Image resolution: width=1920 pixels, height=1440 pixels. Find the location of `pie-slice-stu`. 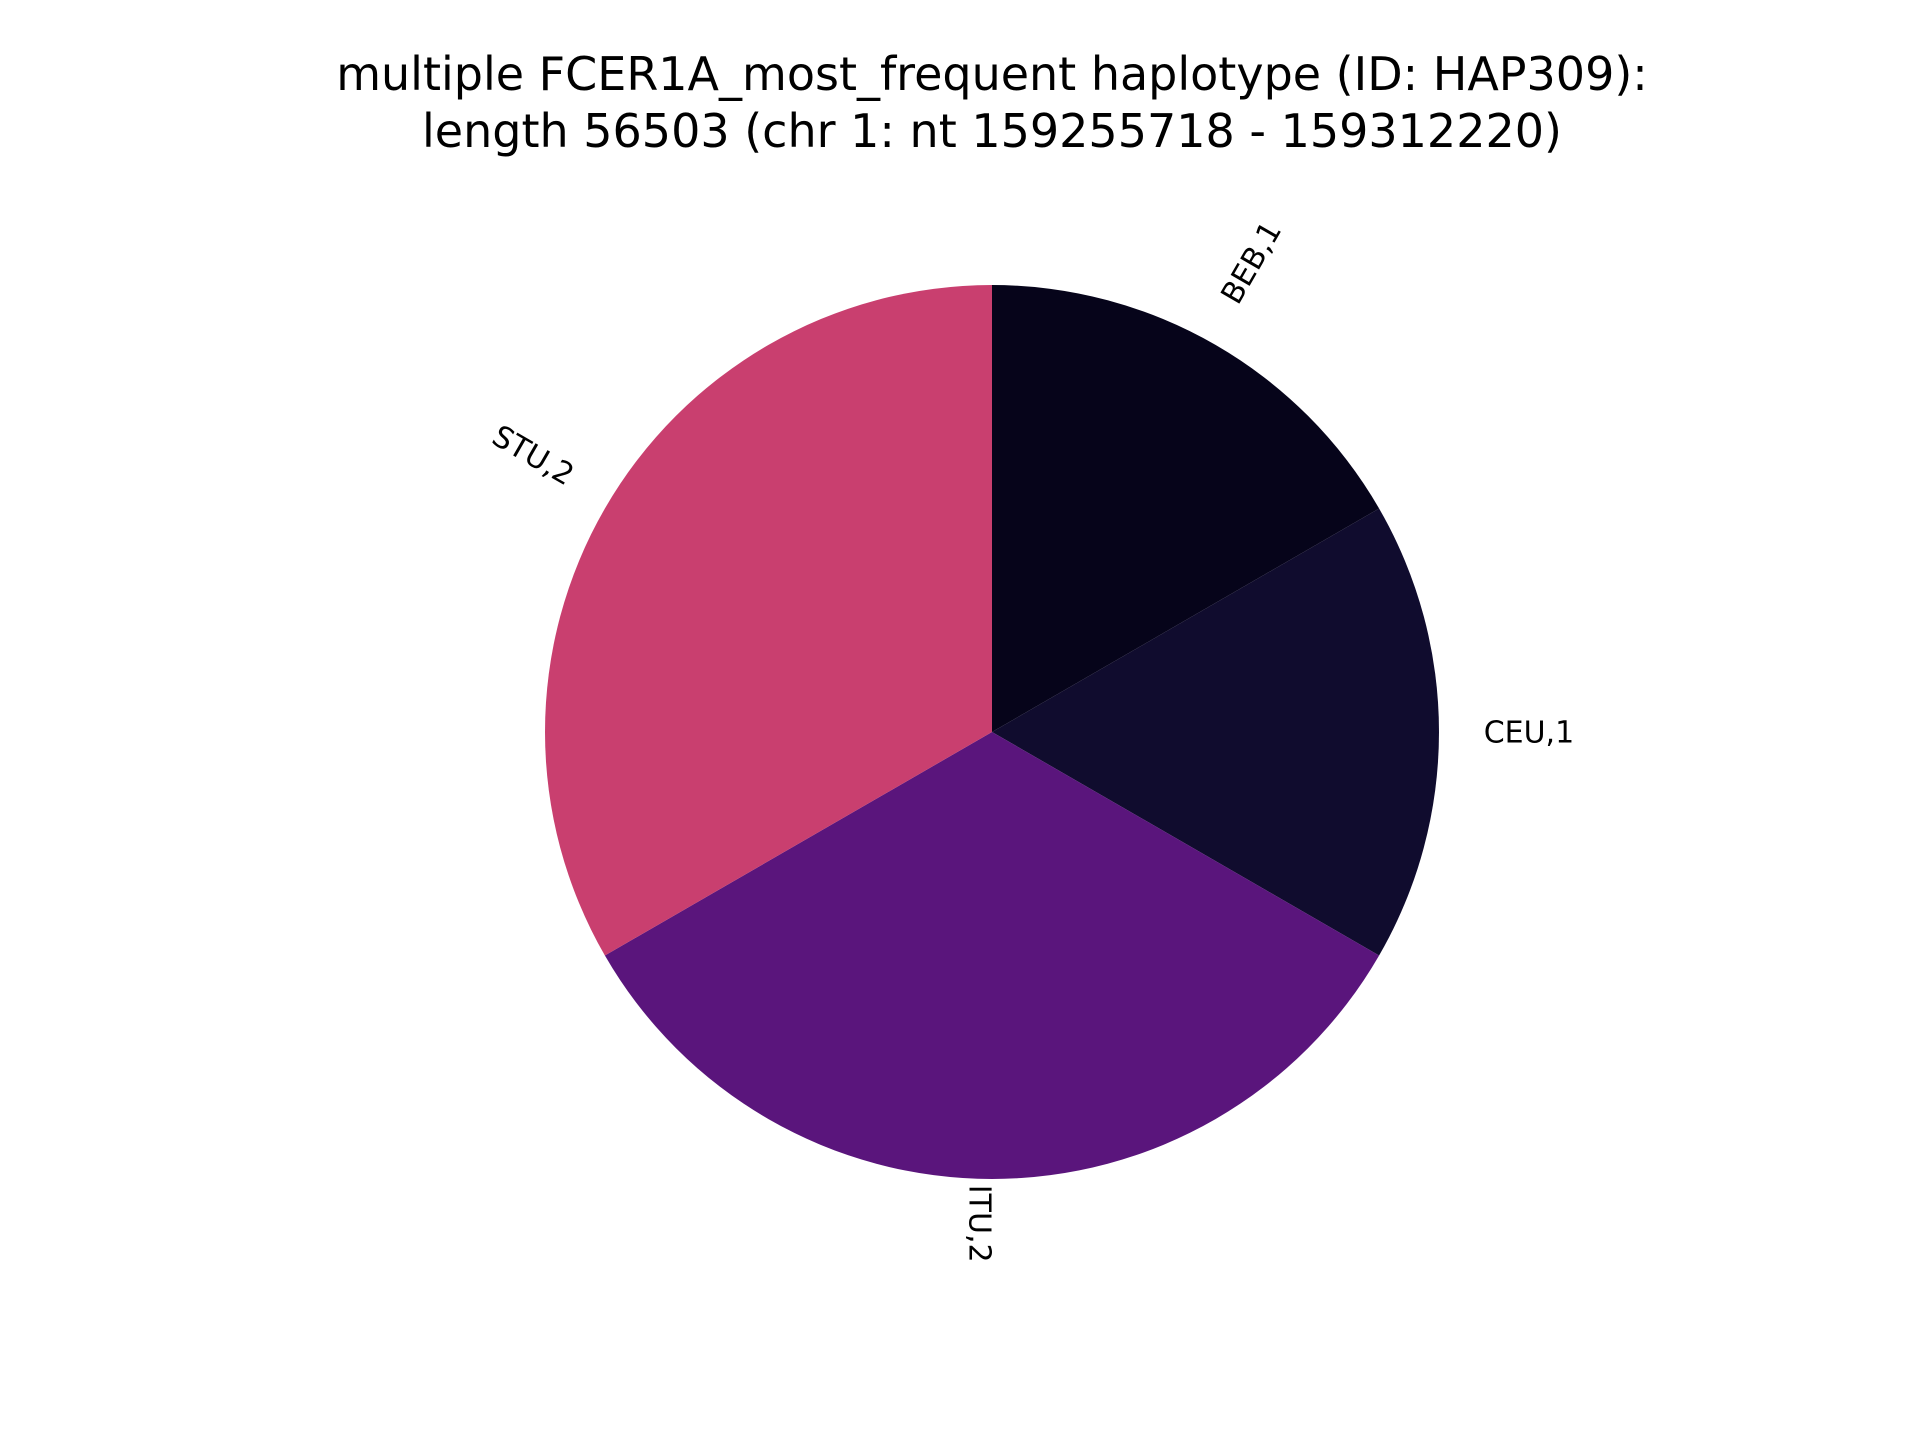

pie-slice-stu is located at coordinates (768, 620).